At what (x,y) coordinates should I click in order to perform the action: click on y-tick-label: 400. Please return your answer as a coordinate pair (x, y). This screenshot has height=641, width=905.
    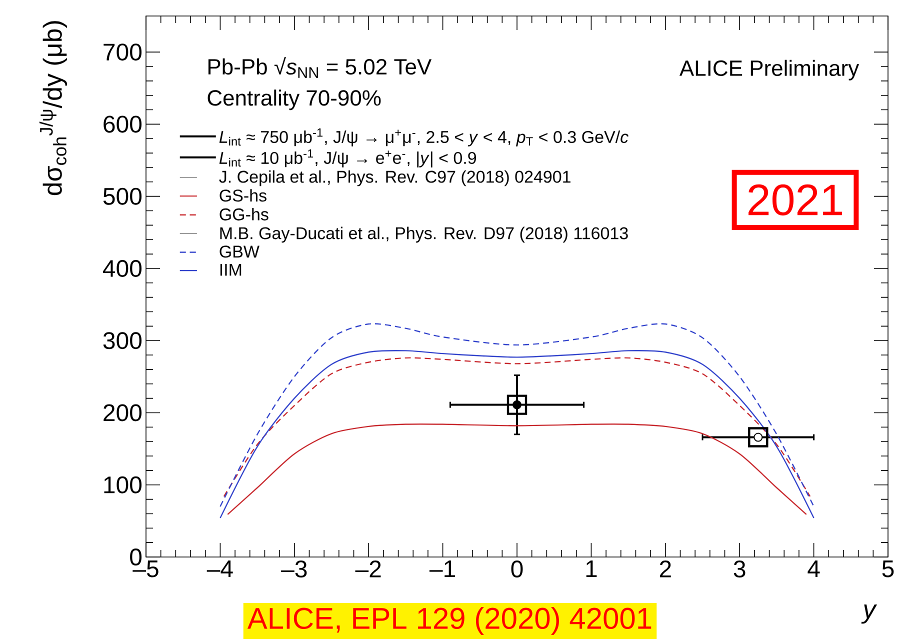
    Looking at the image, I should click on (122, 268).